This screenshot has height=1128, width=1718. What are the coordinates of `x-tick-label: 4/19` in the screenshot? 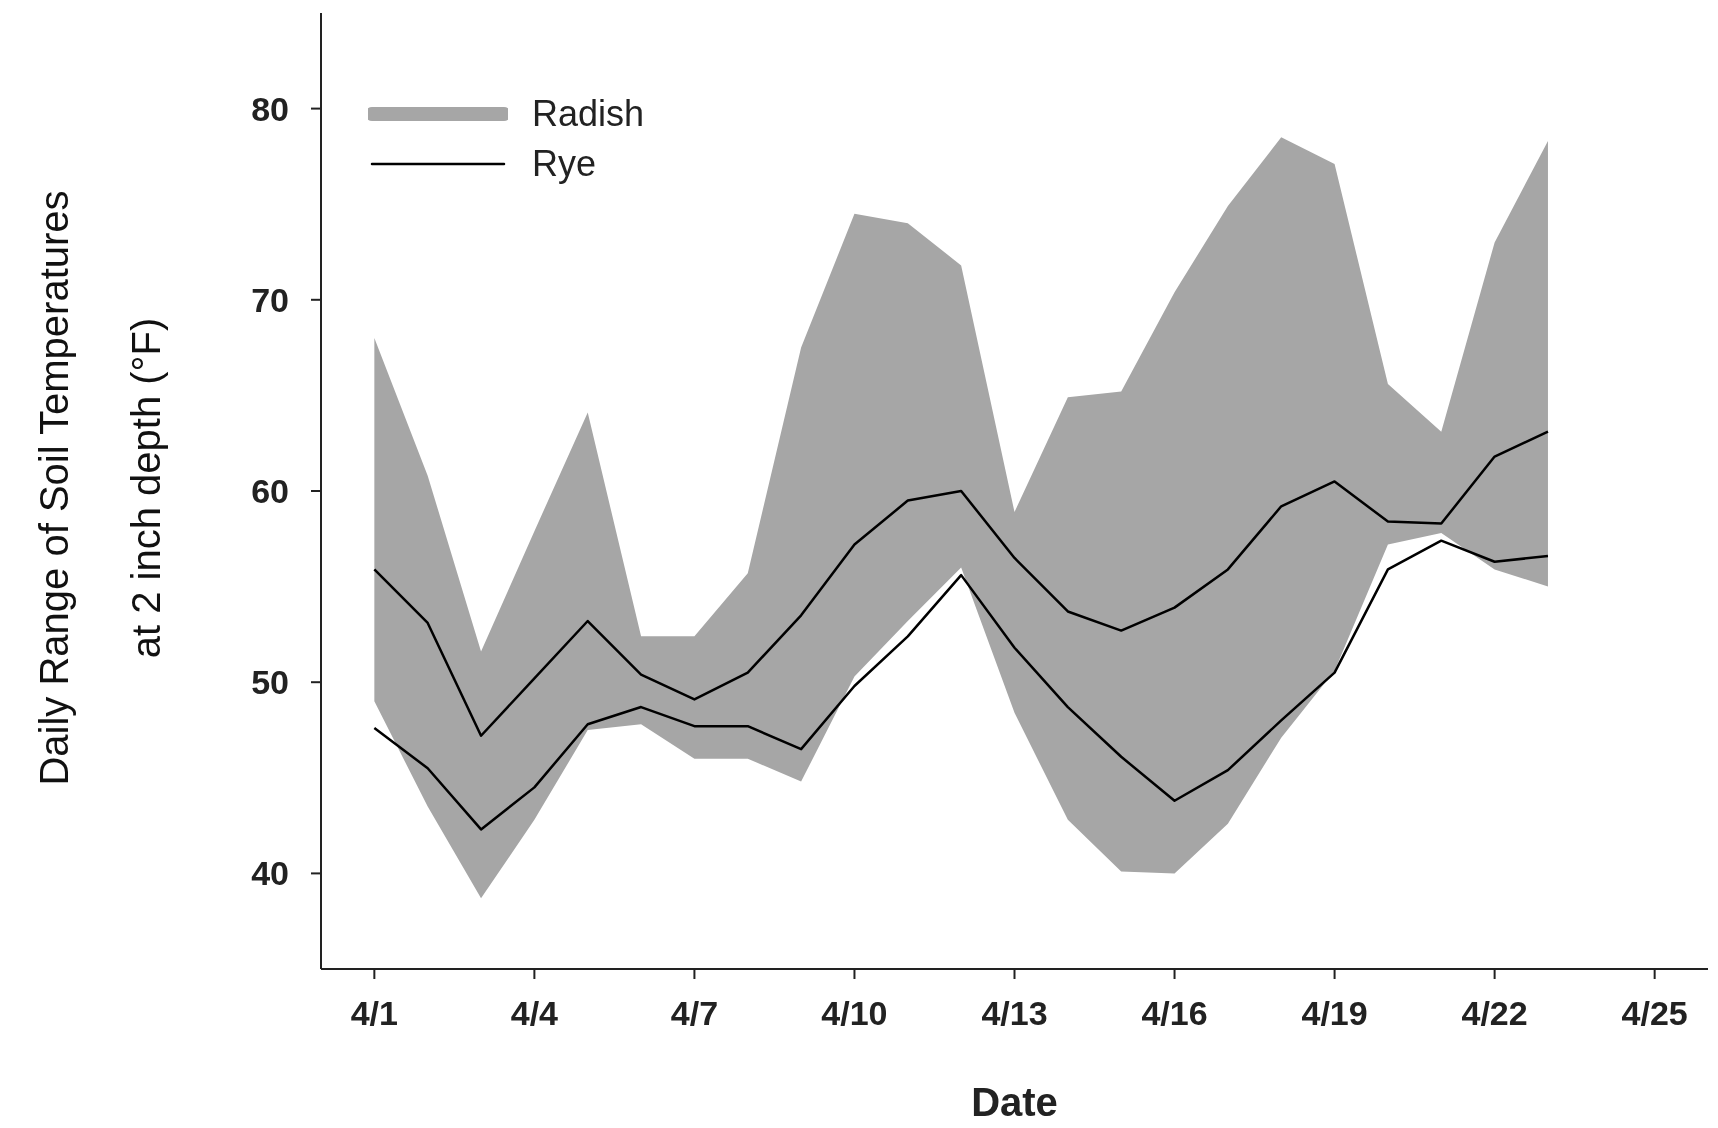 It's located at (1334, 1013).